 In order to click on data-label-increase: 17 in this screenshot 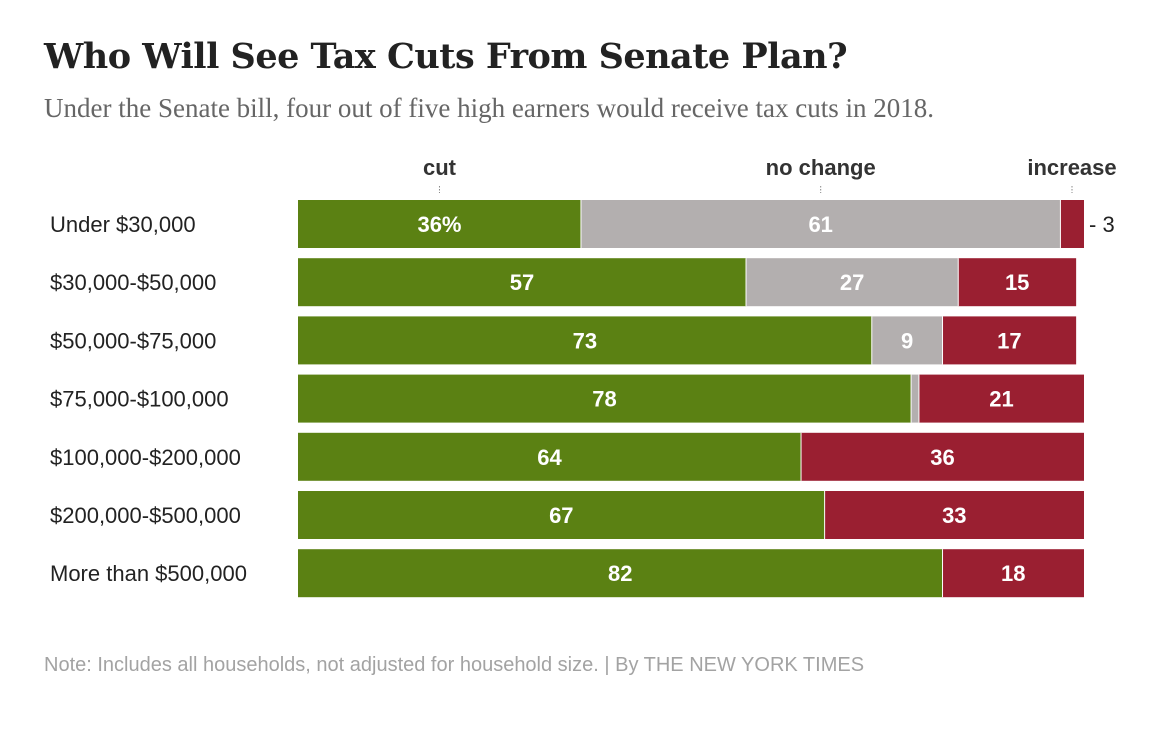, I will do `click(1009, 340)`.